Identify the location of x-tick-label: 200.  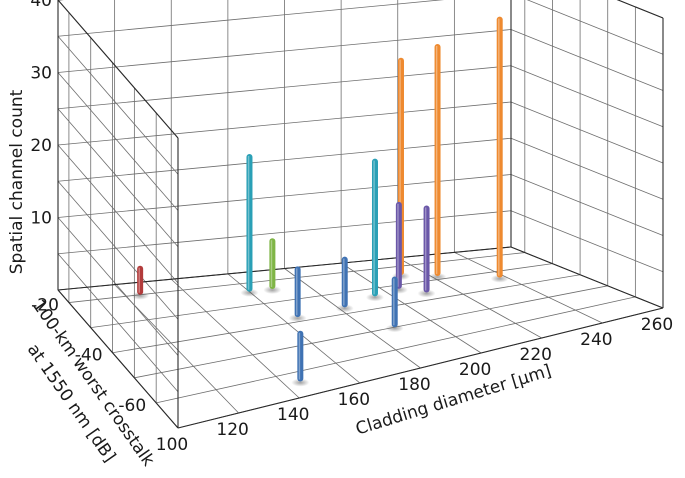
(475, 370).